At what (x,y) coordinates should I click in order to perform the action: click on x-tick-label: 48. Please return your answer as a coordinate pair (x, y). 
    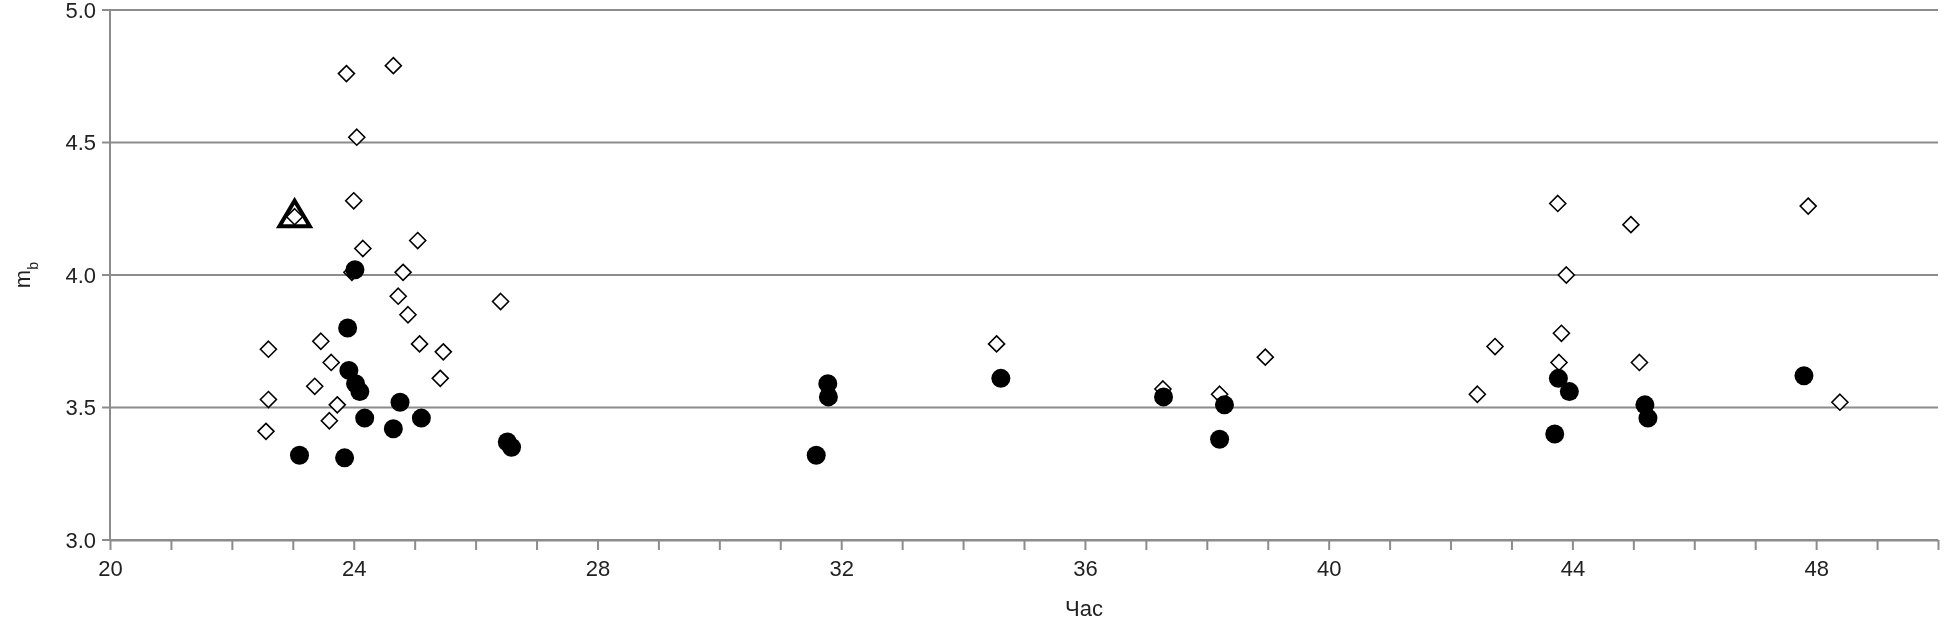
    Looking at the image, I should click on (1816, 568).